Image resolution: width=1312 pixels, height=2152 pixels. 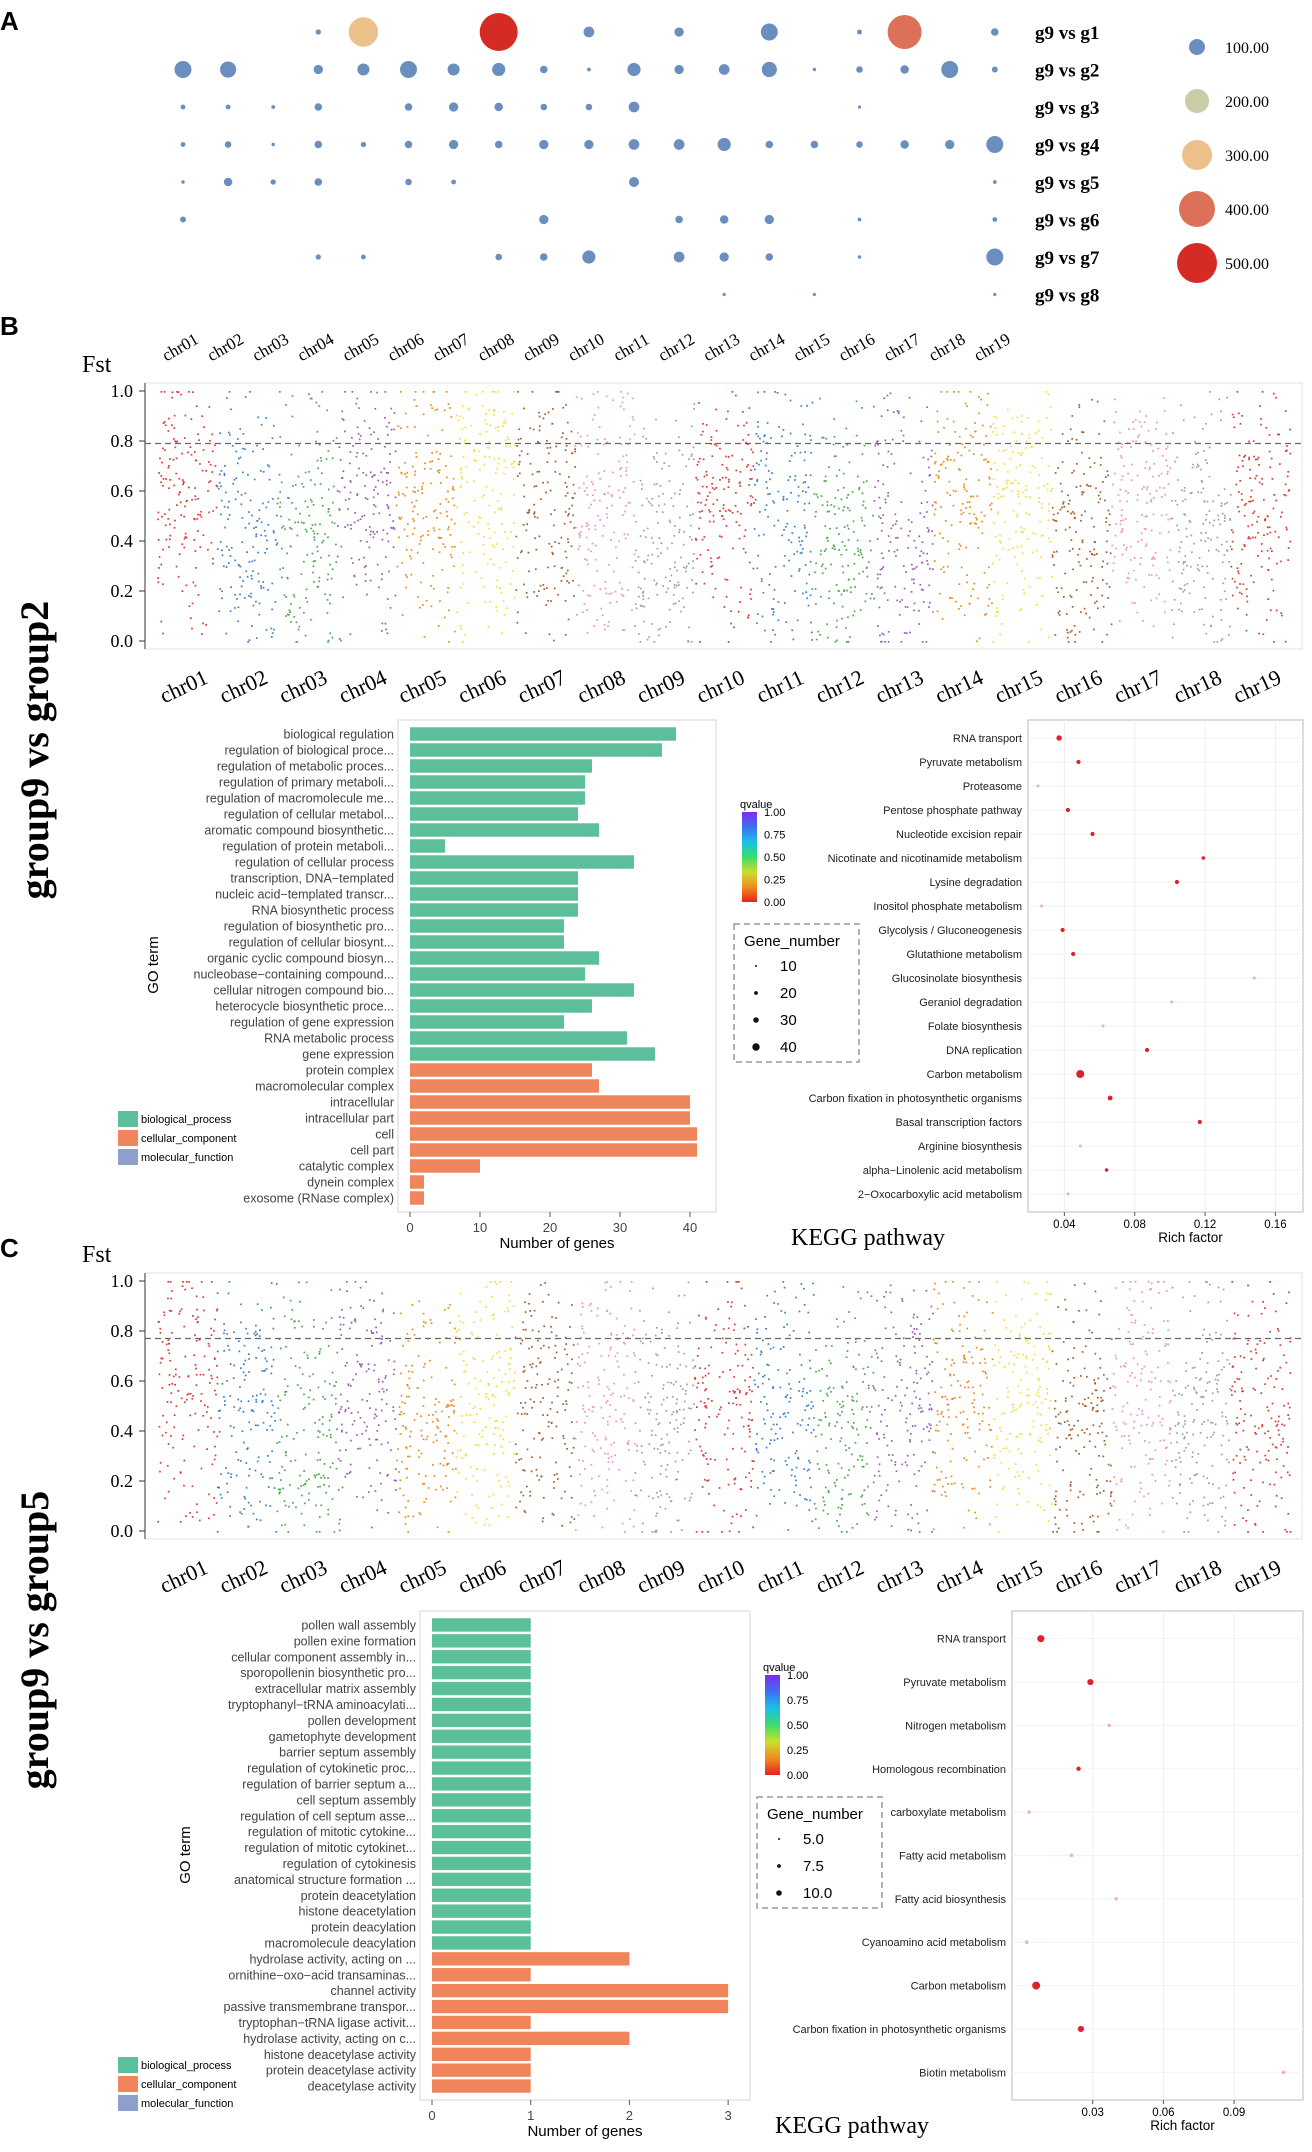 What do you see at coordinates (629, 2115) in the screenshot?
I see `x-tick-label: 2` at bounding box center [629, 2115].